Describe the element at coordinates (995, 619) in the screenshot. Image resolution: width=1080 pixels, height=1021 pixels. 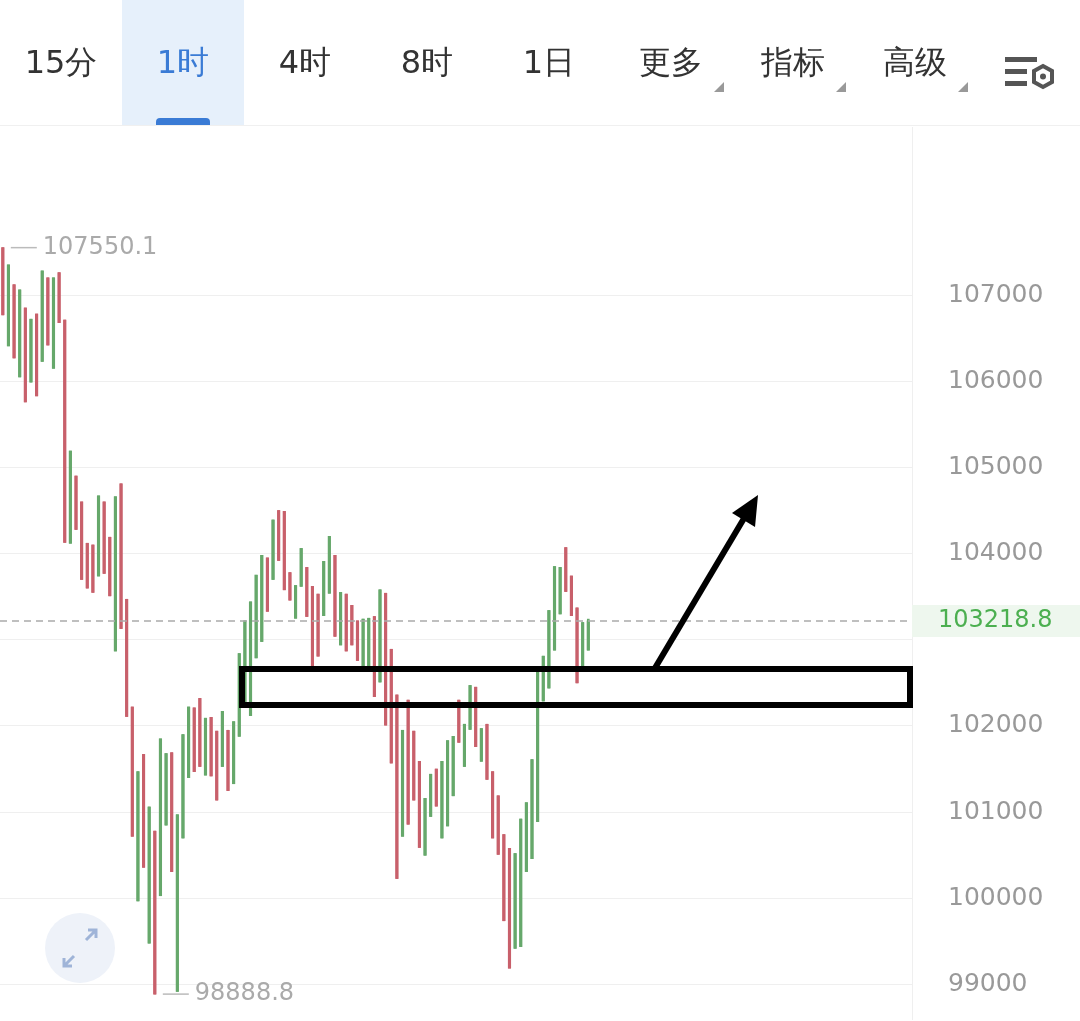
I see `ref-line-label: 103218.8` at that location.